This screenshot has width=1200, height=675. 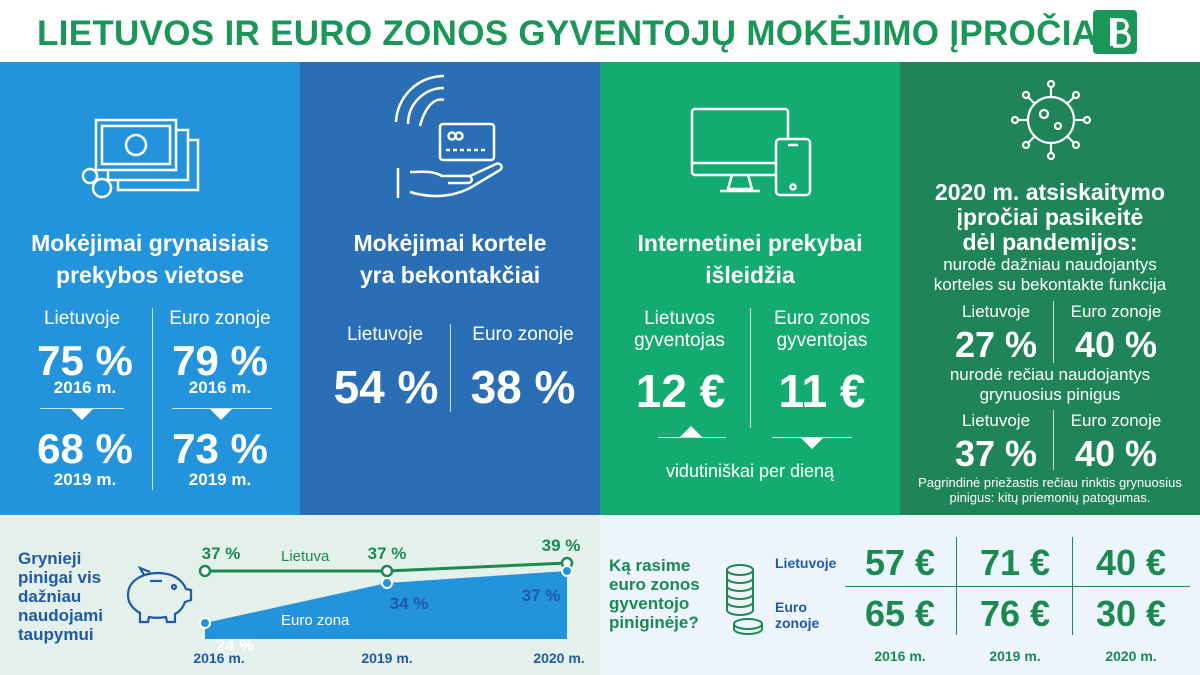 I want to click on wallet-eu-2019: 76 €, so click(x=1015, y=613).